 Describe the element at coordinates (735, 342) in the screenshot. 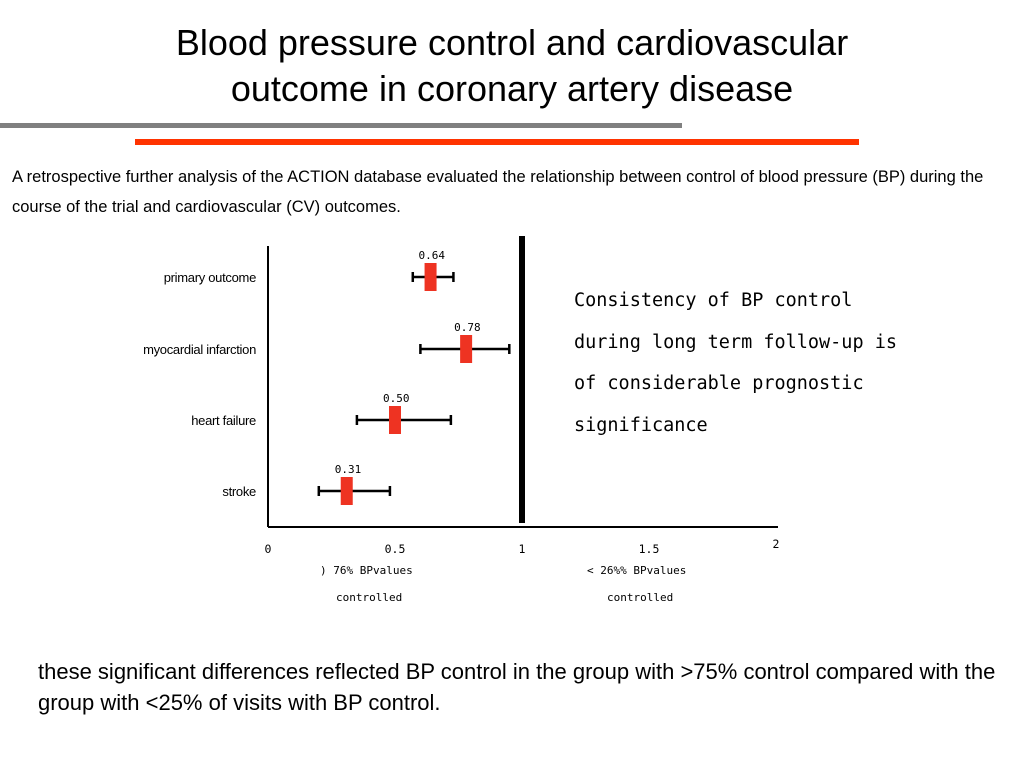

I see `plot-annotation-line: during long term follow-up is` at that location.